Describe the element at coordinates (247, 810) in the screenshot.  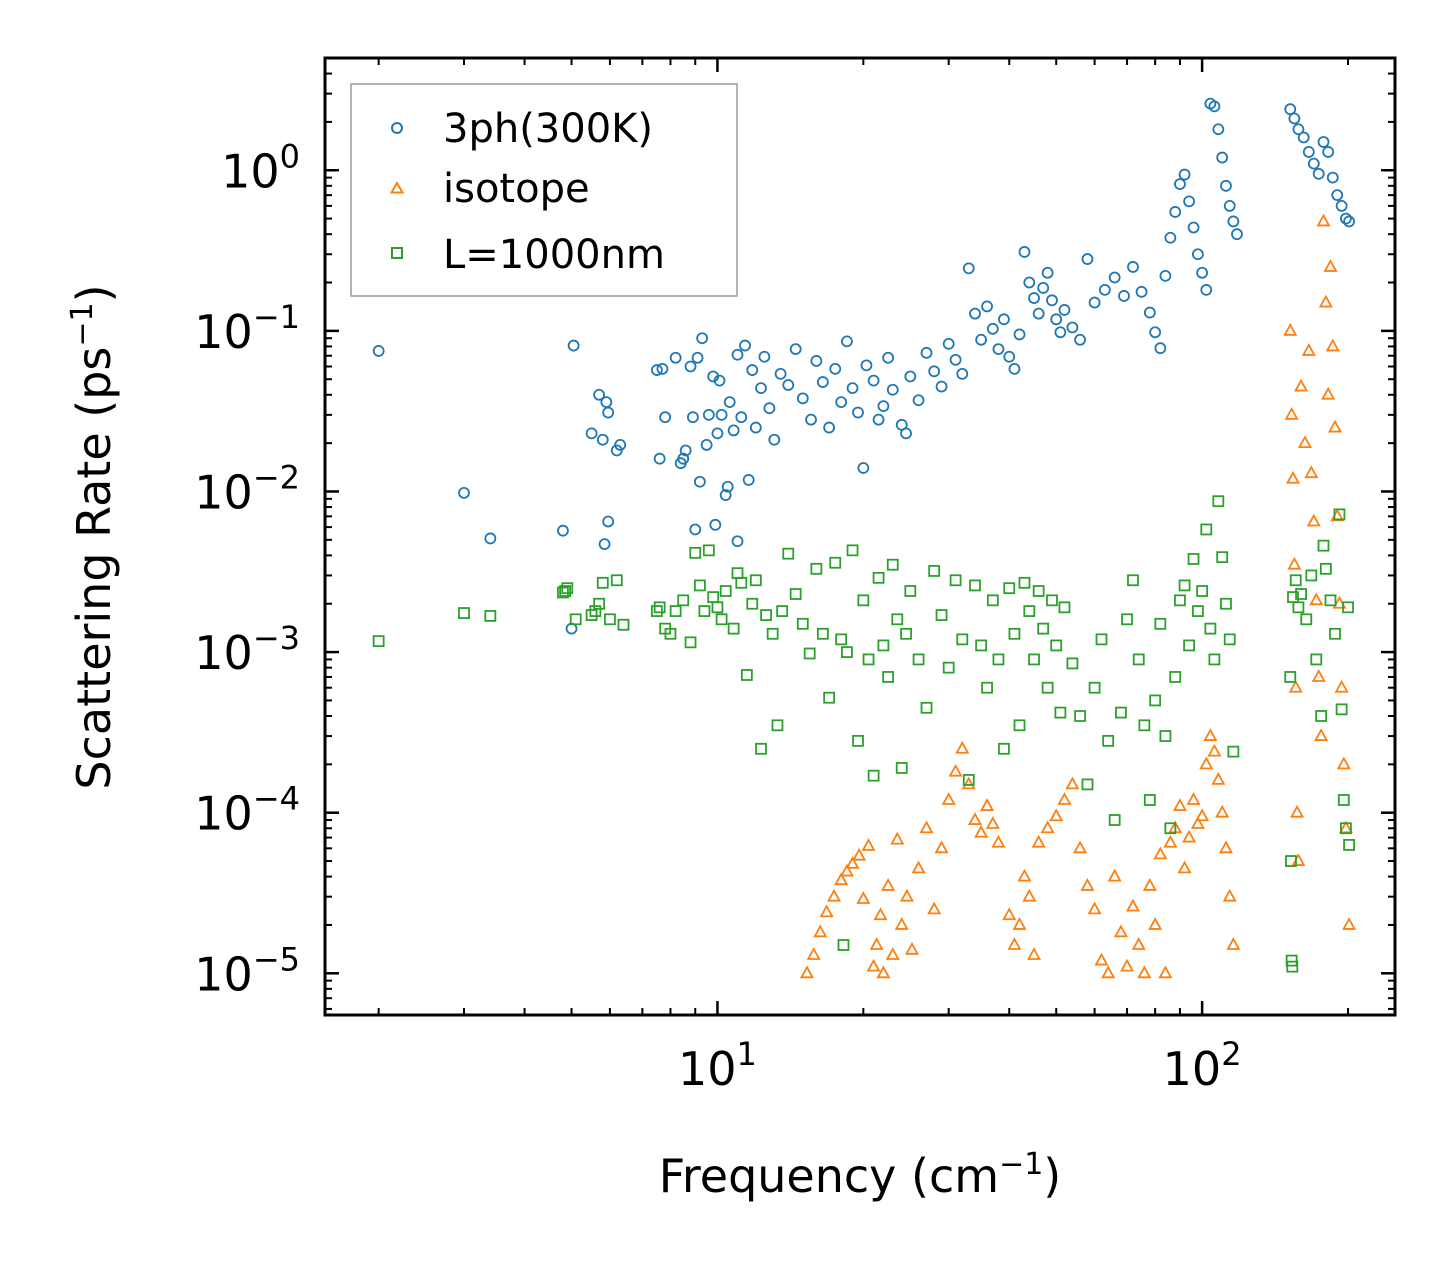
I see `y-tick-label: 10⁻⁴` at that location.